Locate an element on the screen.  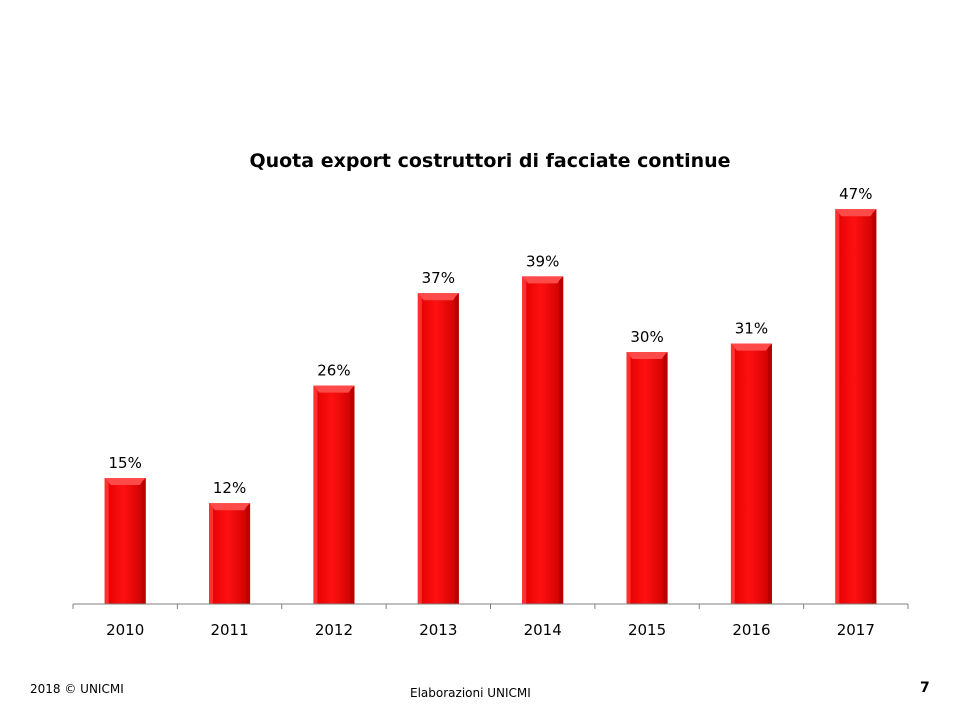
bar-2011 is located at coordinates (230, 553).